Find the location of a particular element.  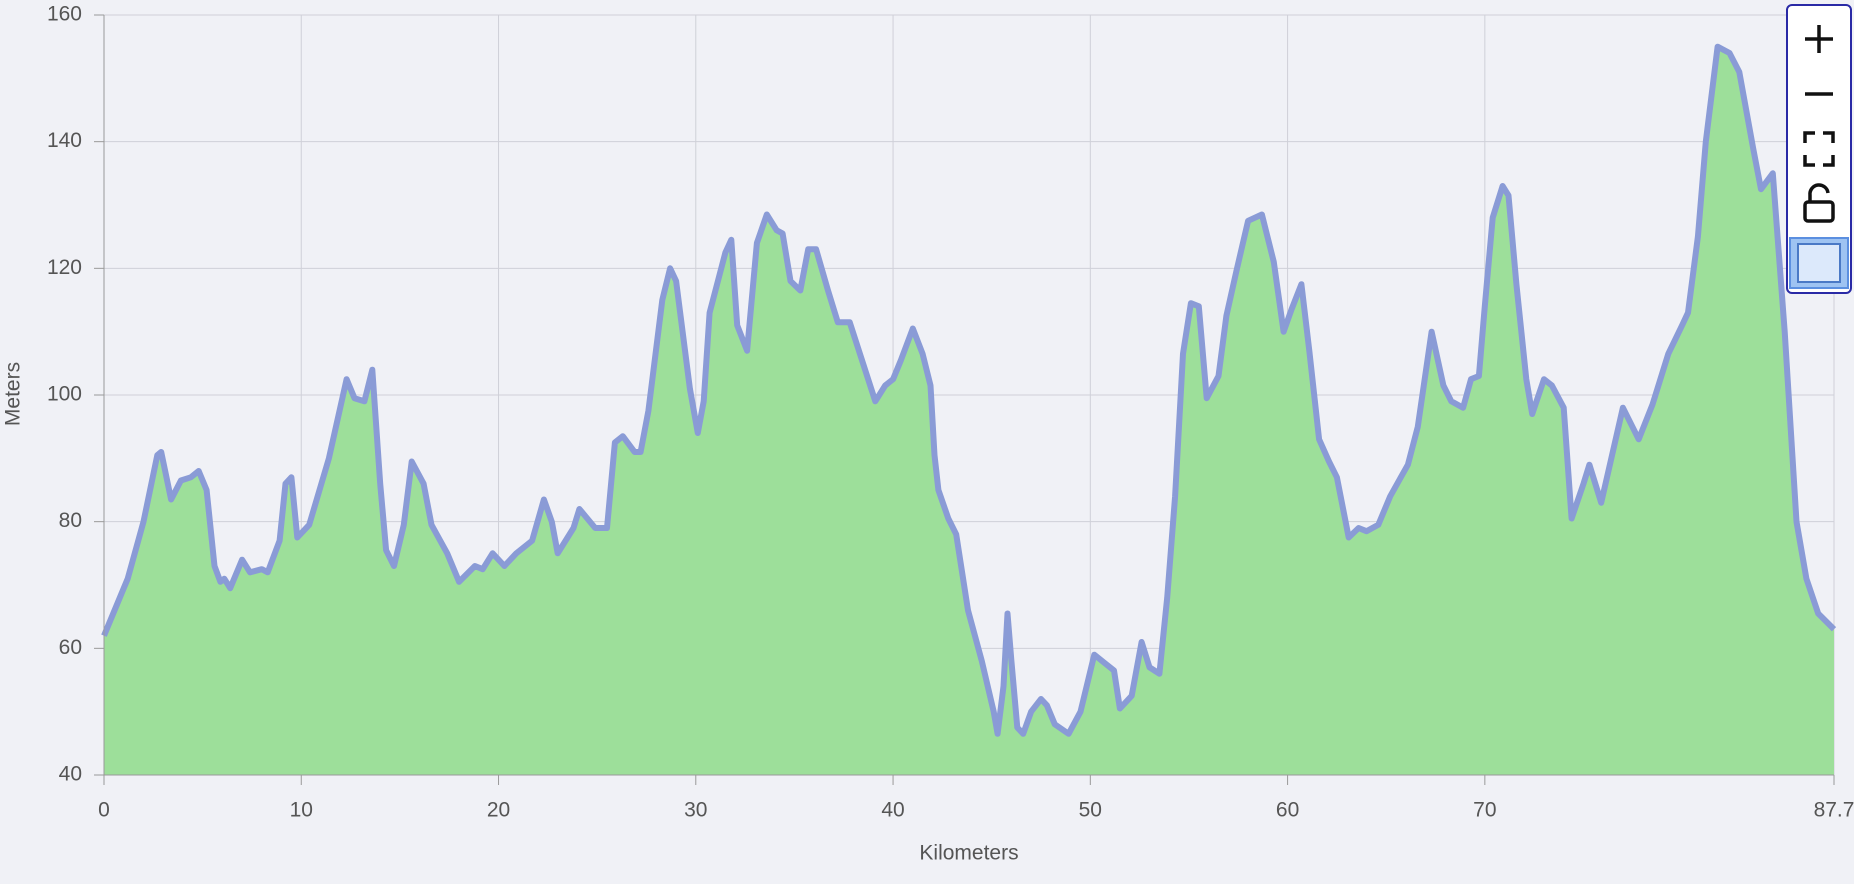

y-tick-label: 160 is located at coordinates (64, 14).